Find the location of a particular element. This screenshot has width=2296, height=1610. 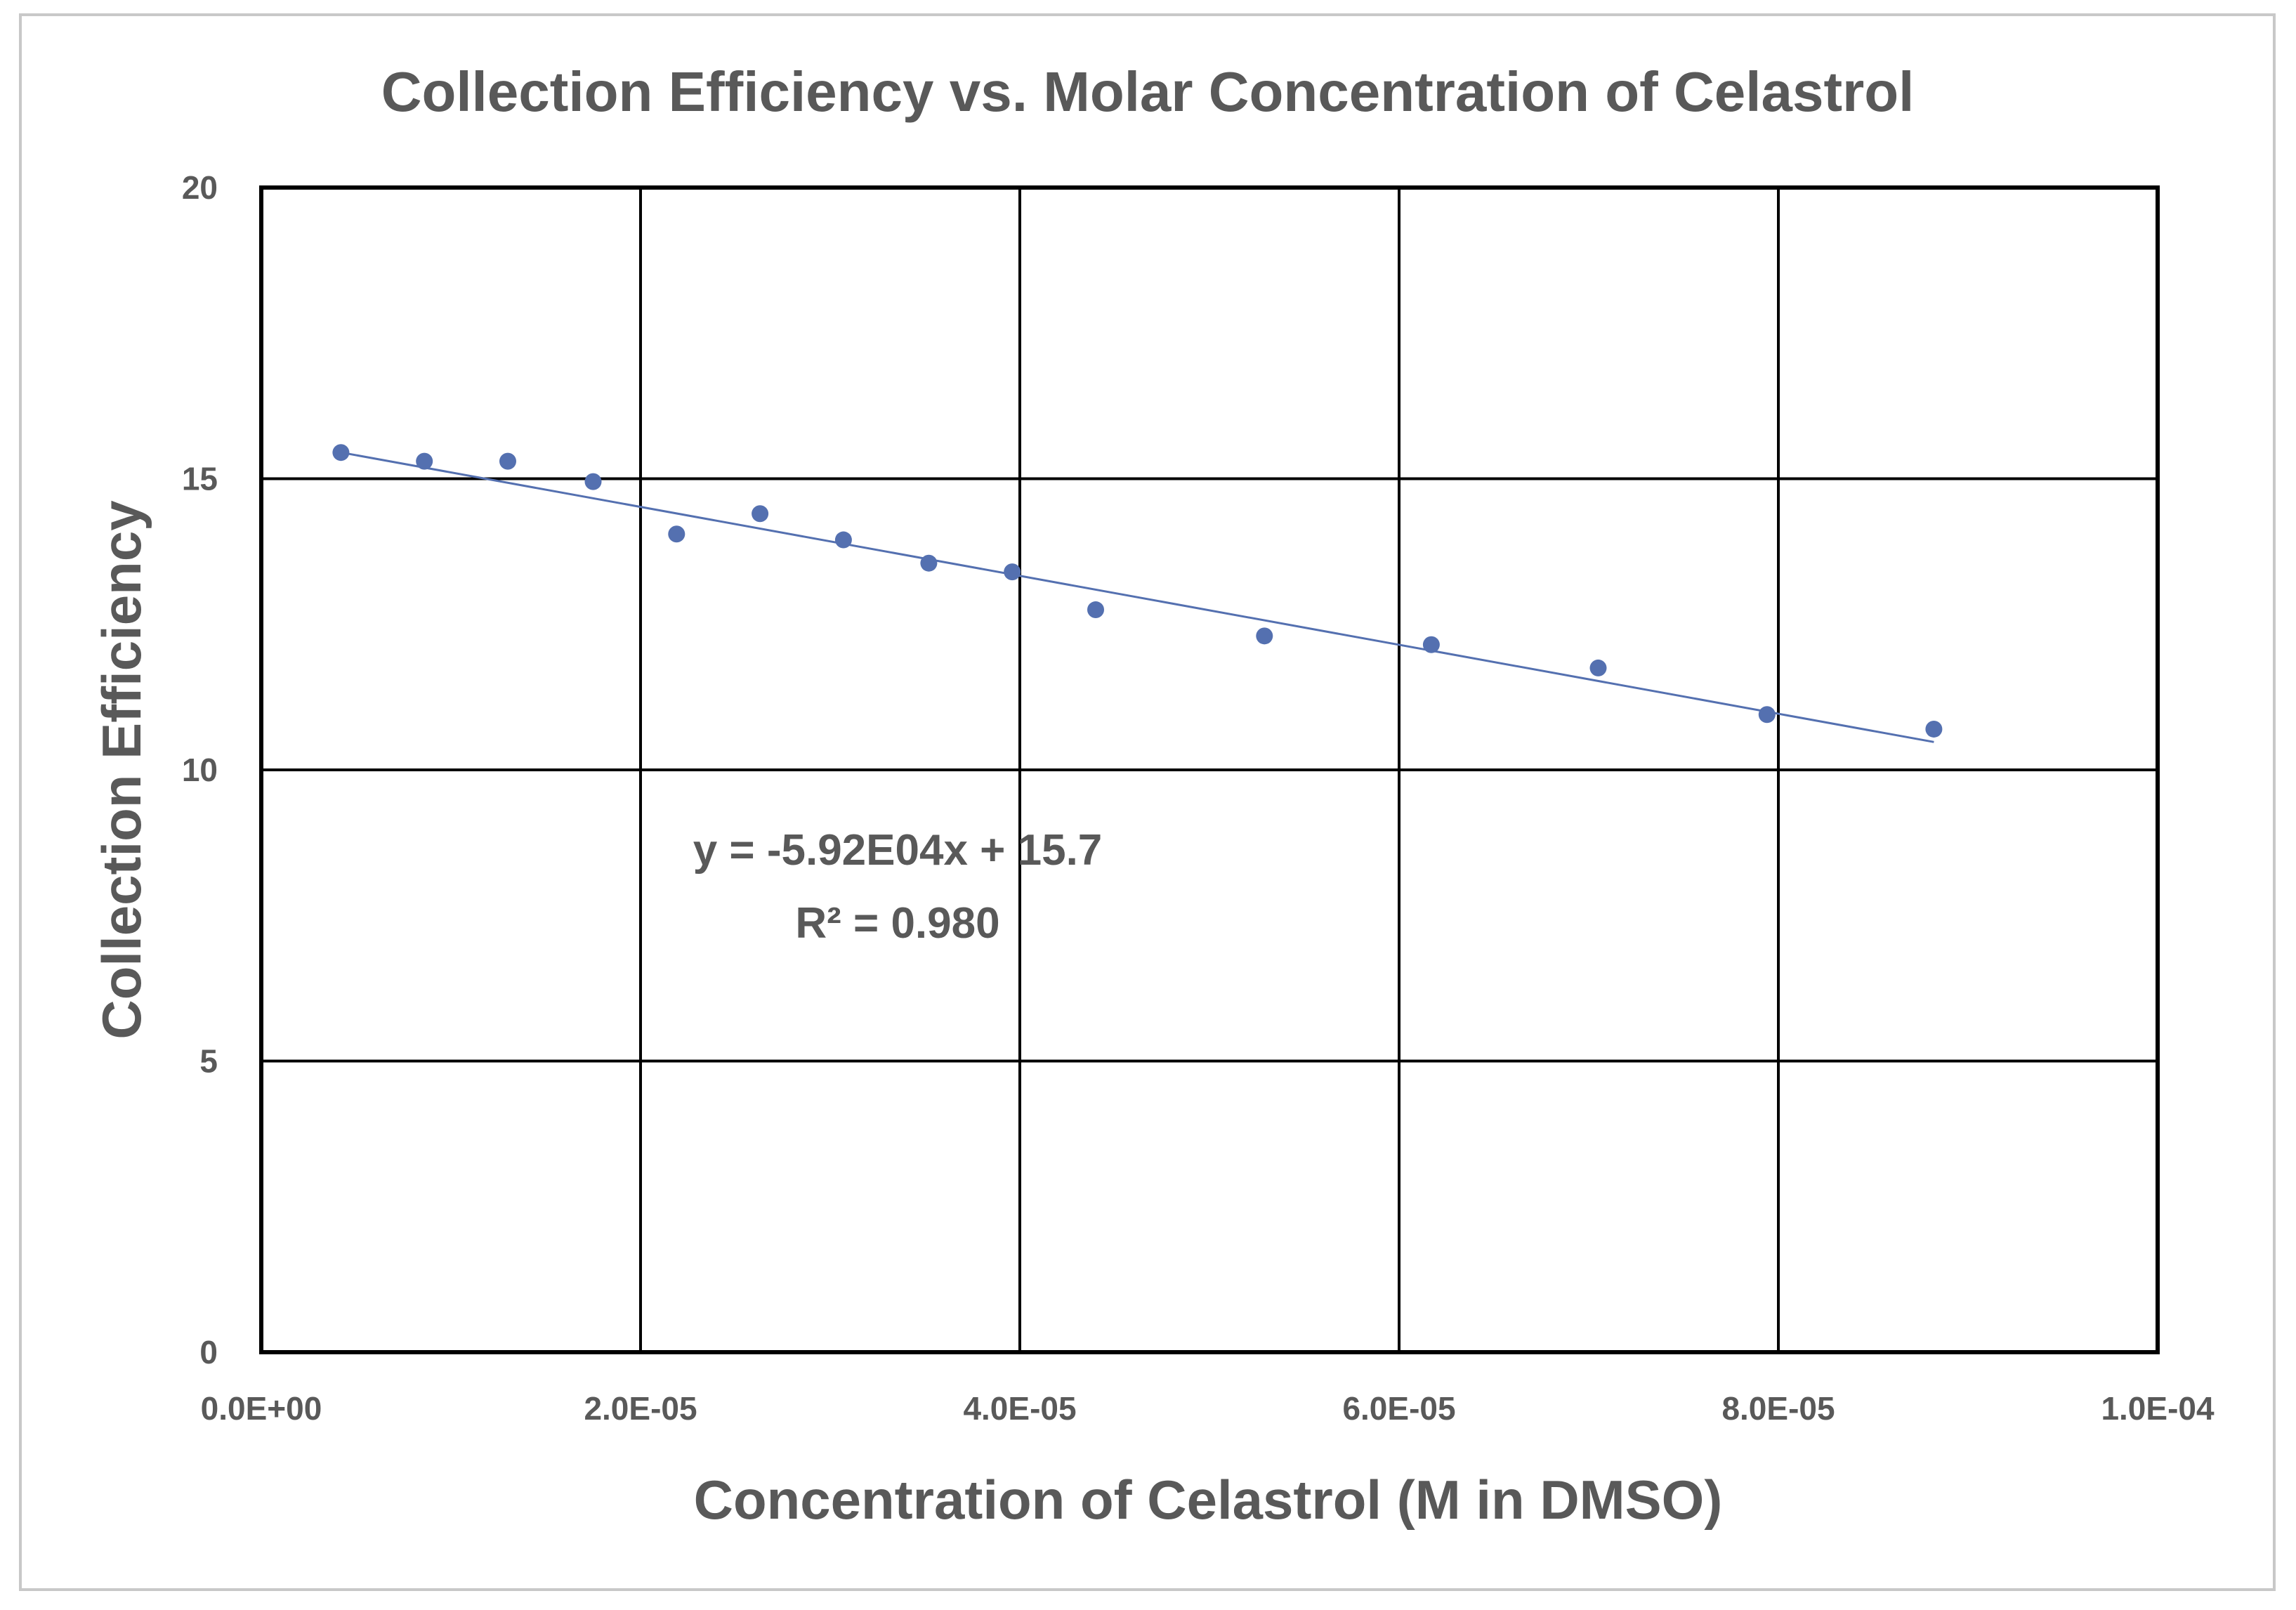

x-tick-label: 2.0E-05 is located at coordinates (640, 1408).